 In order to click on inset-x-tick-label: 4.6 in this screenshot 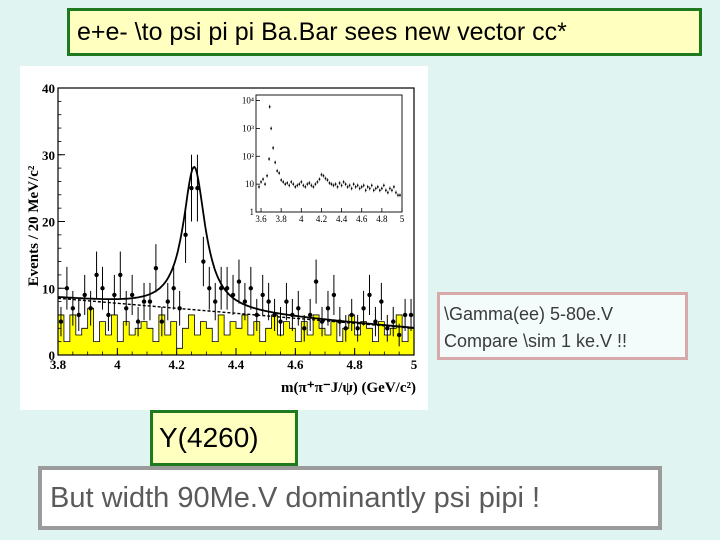, I will do `click(362, 219)`.